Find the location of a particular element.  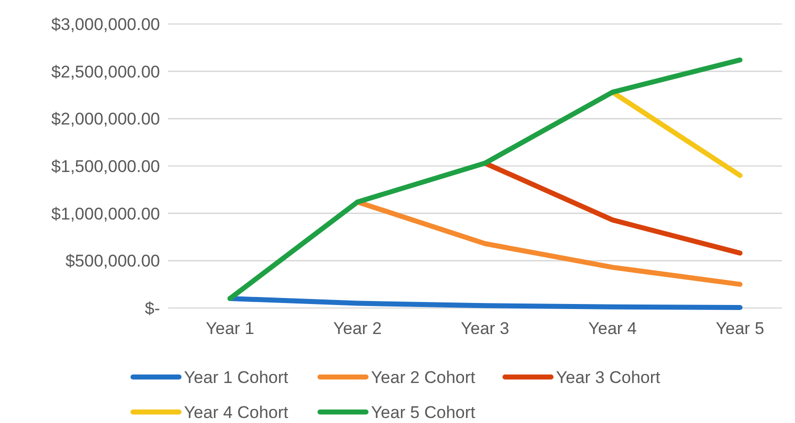

legend-label: Year 2 Cohort is located at coordinates (423, 377).